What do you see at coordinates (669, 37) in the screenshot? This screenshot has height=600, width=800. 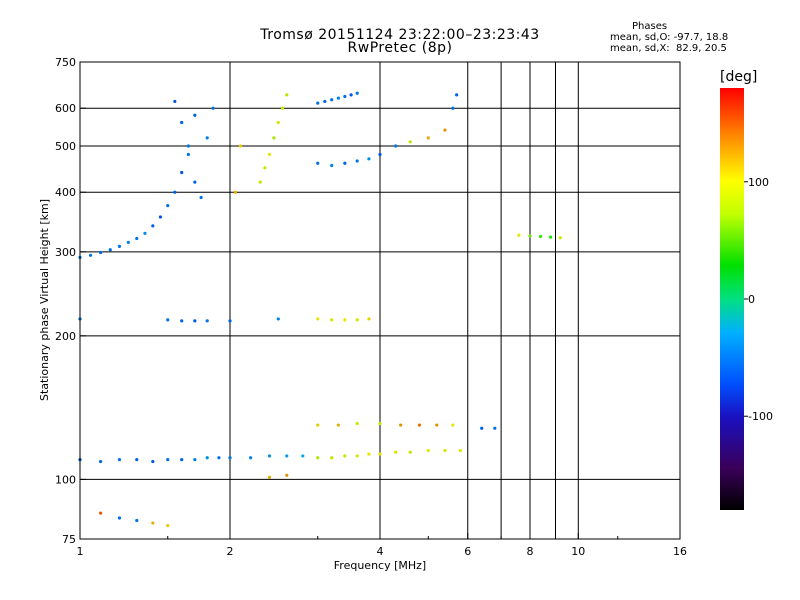 I see `phases-o-stats: mean, sd,O: -97.7, 18.8` at bounding box center [669, 37].